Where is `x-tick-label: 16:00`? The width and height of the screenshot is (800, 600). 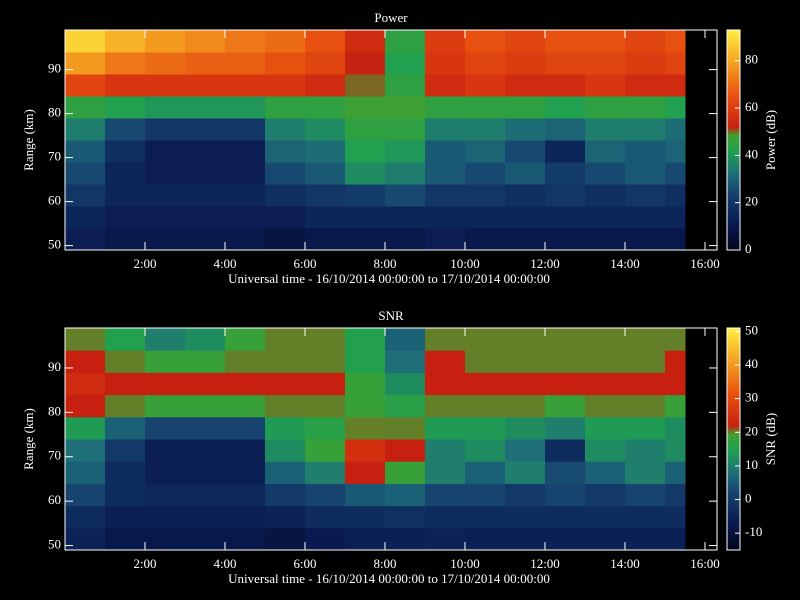 x-tick-label: 16:00 is located at coordinates (705, 563).